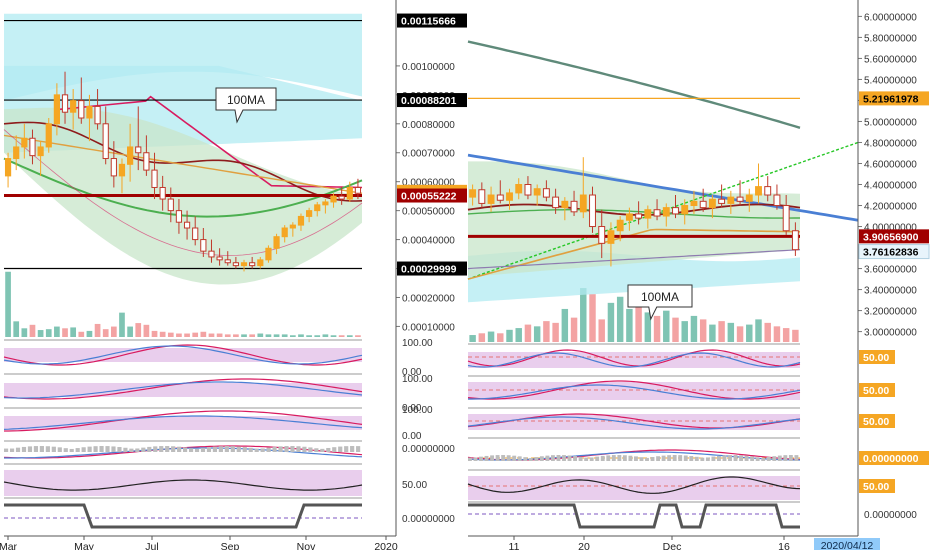  What do you see at coordinates (891, 459) in the screenshot?
I see `oscillator-badge-label: 0.00000000` at bounding box center [891, 459].